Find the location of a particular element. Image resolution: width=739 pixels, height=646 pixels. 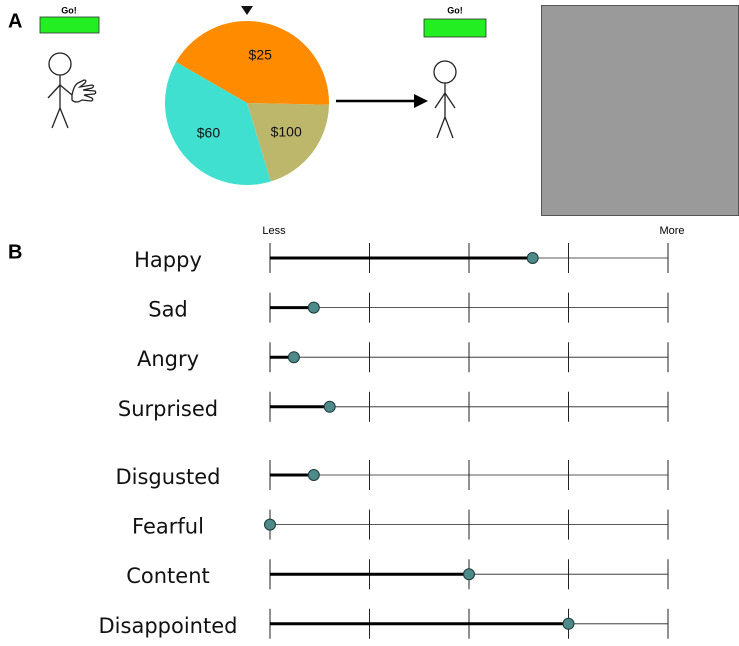

scale-label: Less is located at coordinates (274, 231).